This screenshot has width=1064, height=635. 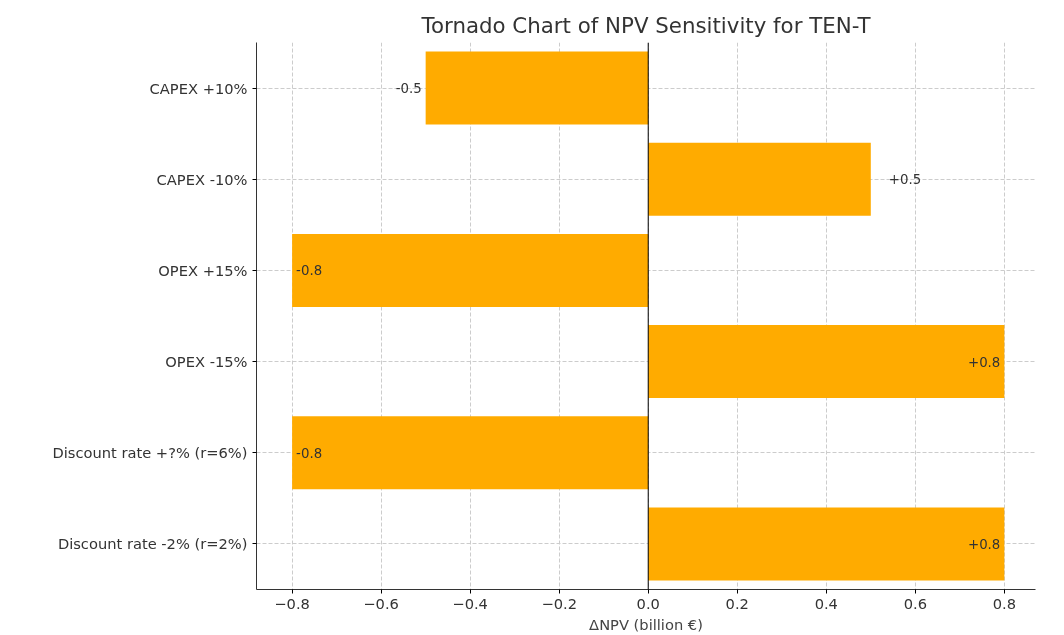 I want to click on chart-title: Tornado Chart of NPV Sensitivity for TEN-T, so click(x=646, y=25).